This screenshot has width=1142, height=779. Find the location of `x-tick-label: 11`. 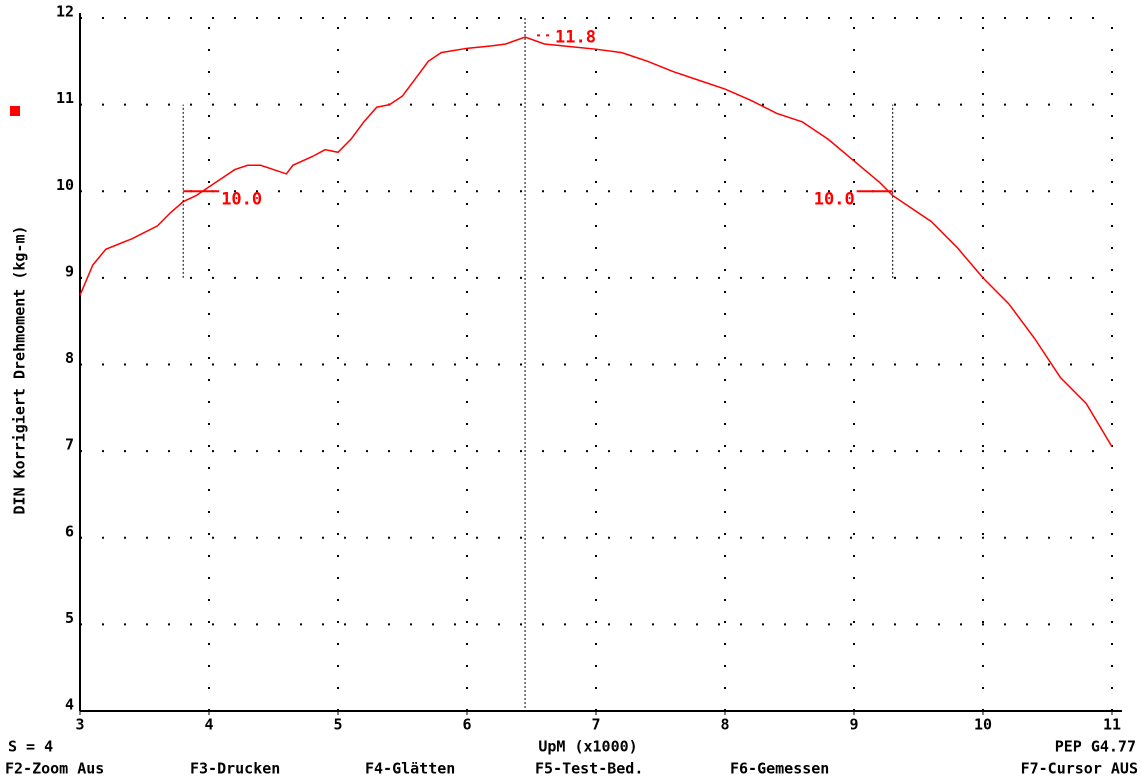

x-tick-label: 11 is located at coordinates (1112, 725).